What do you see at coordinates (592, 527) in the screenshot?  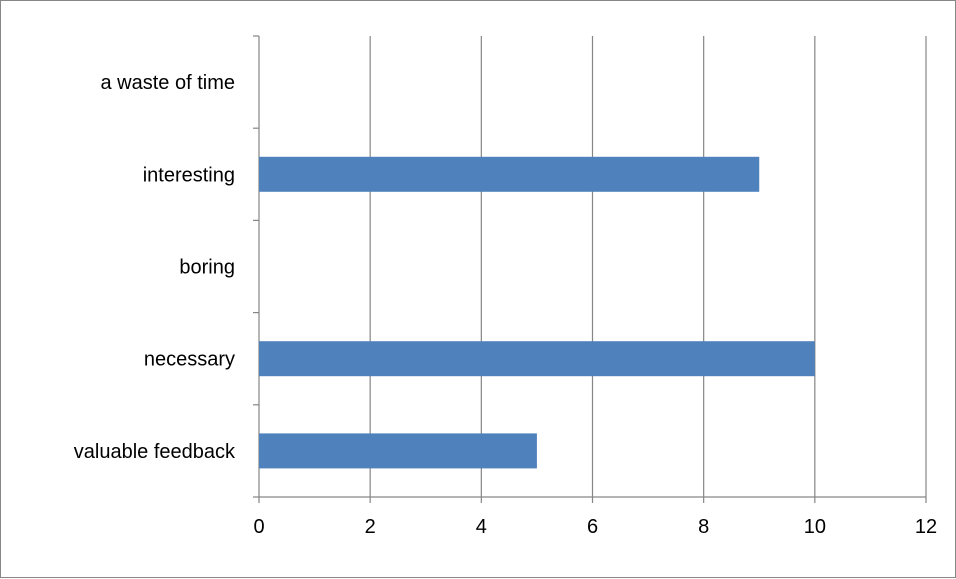 I see `x-tick-label-3: 6` at bounding box center [592, 527].